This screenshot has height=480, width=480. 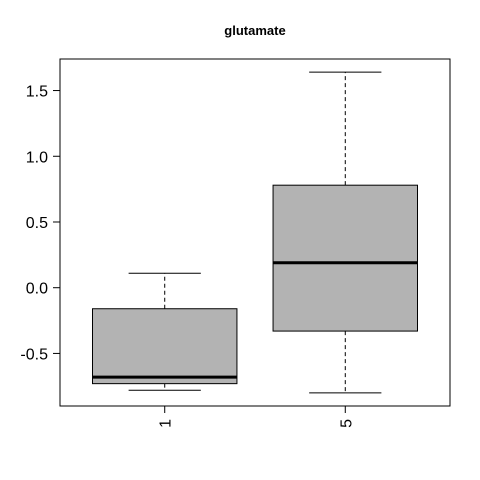 I want to click on y-tick-label: 1.5, so click(x=37, y=92).